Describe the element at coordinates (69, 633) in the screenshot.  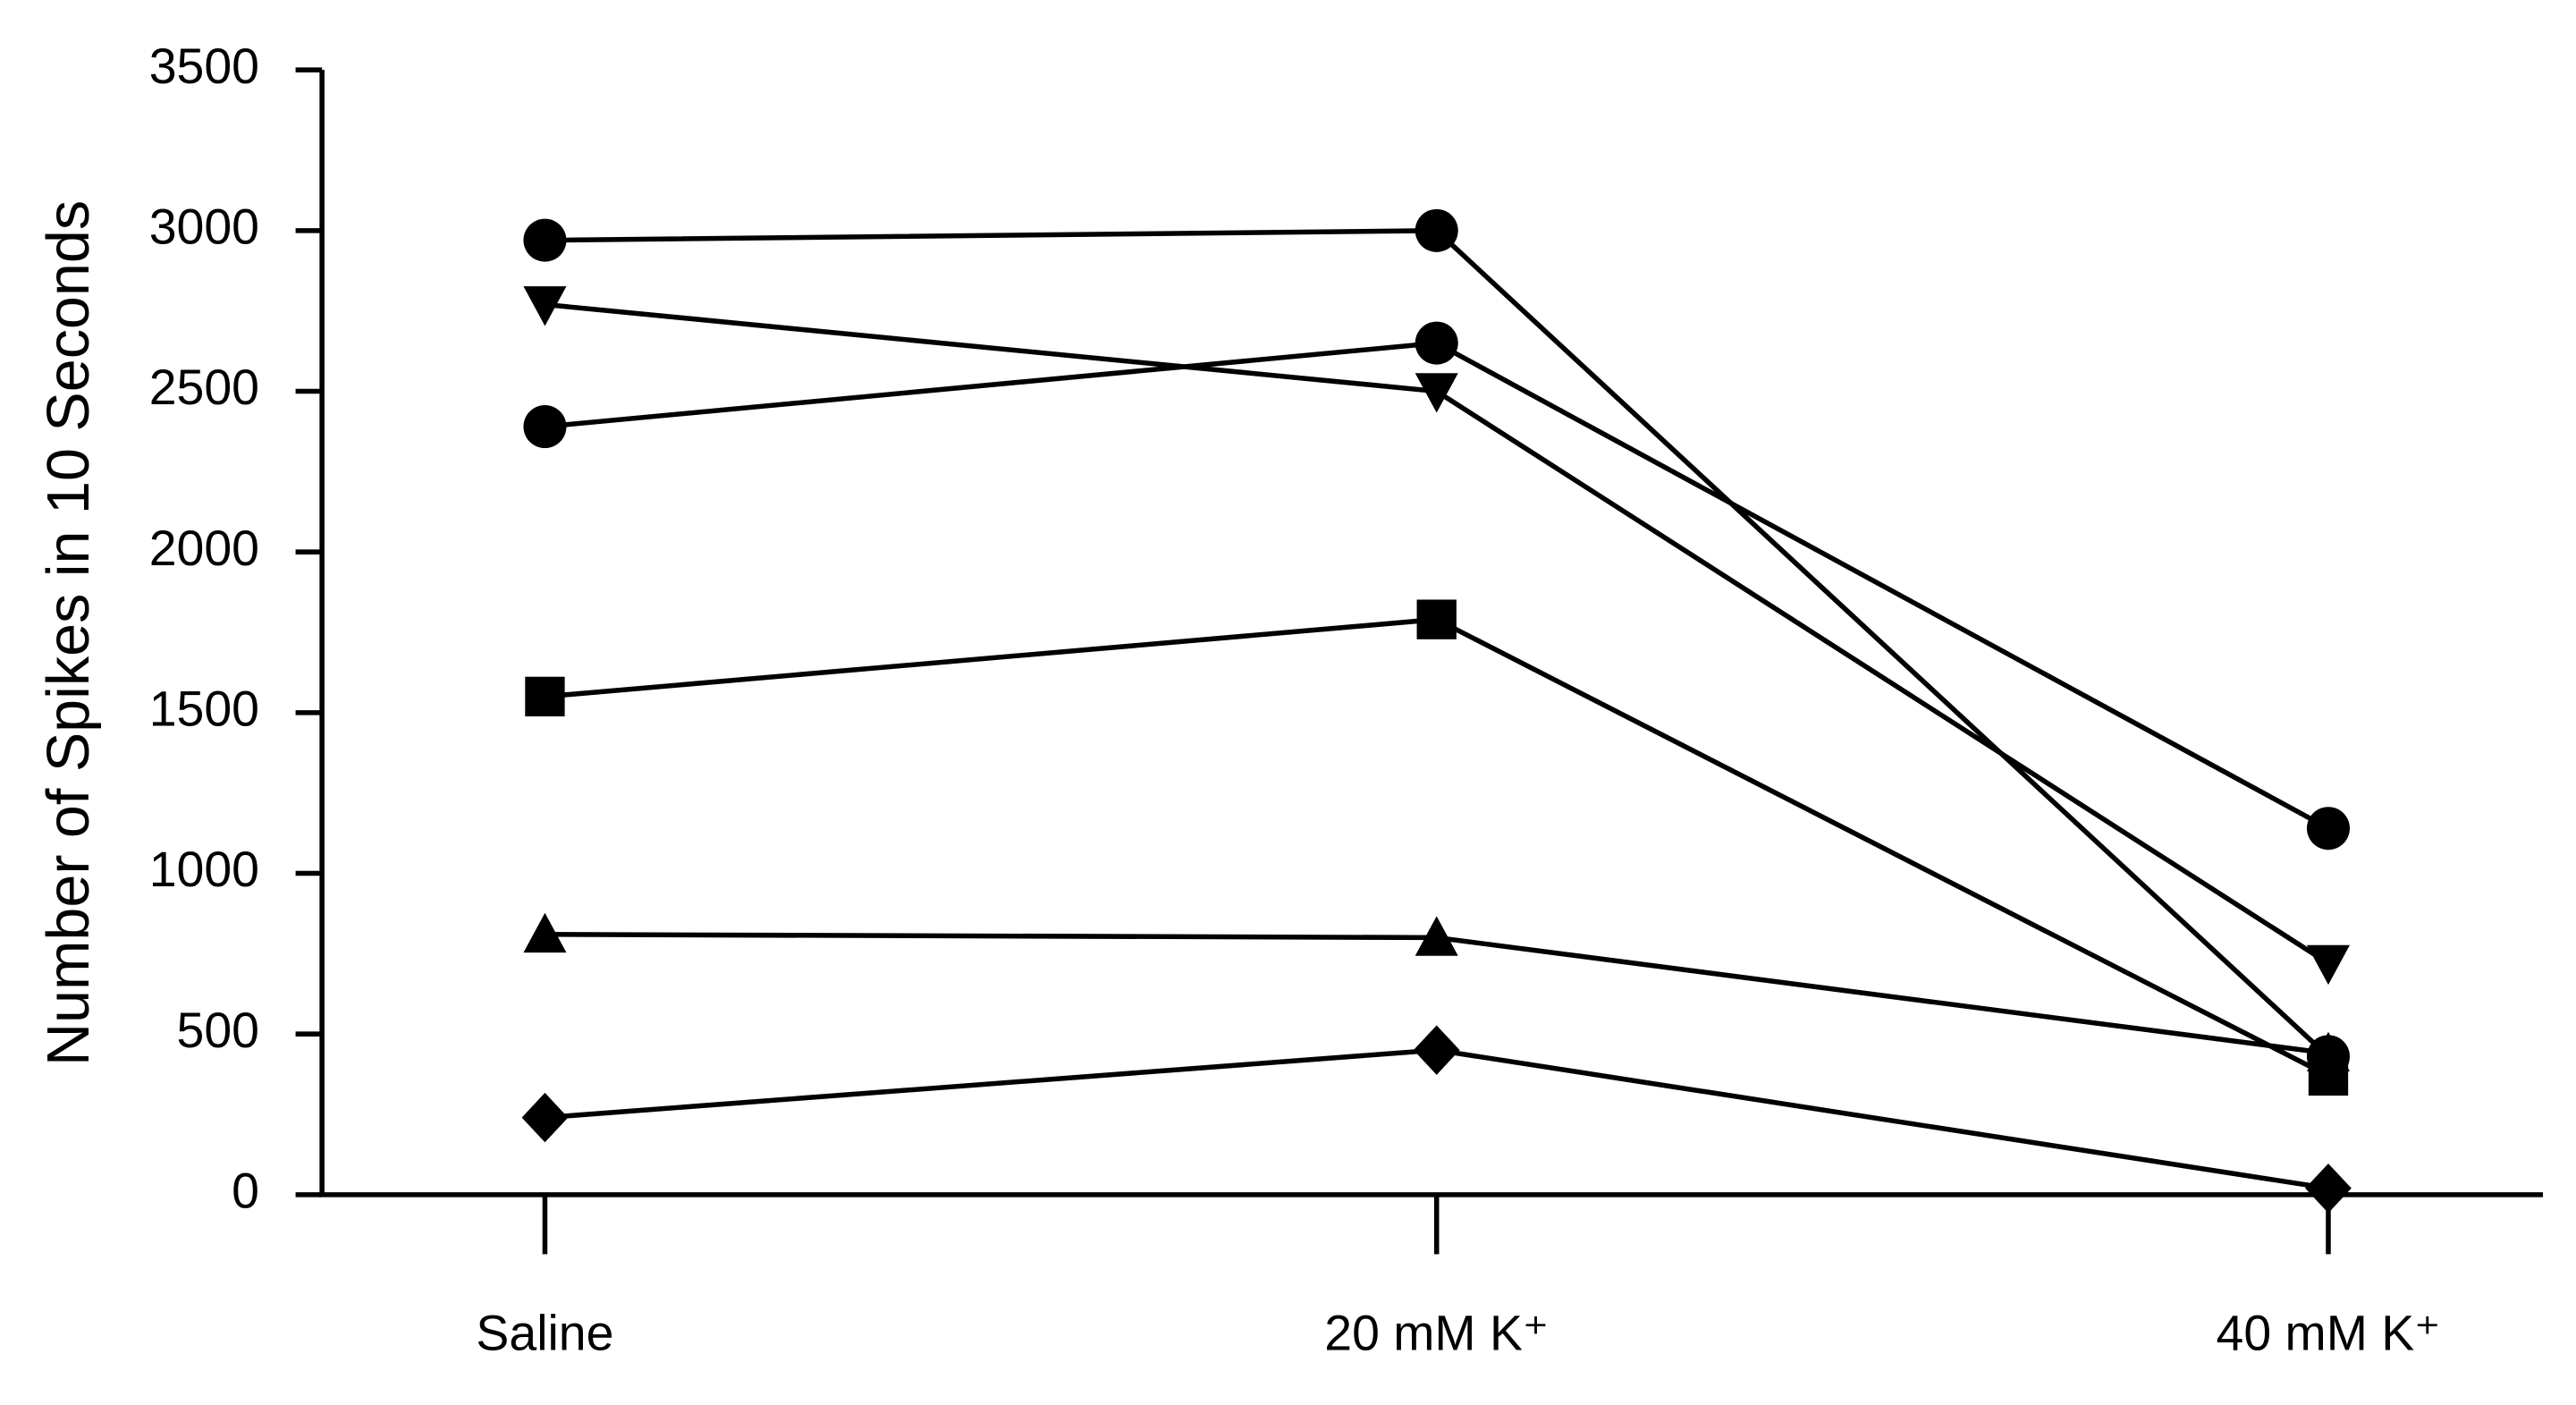
I see `y-axis-label: Number of Spikes in 10 Seconds` at that location.